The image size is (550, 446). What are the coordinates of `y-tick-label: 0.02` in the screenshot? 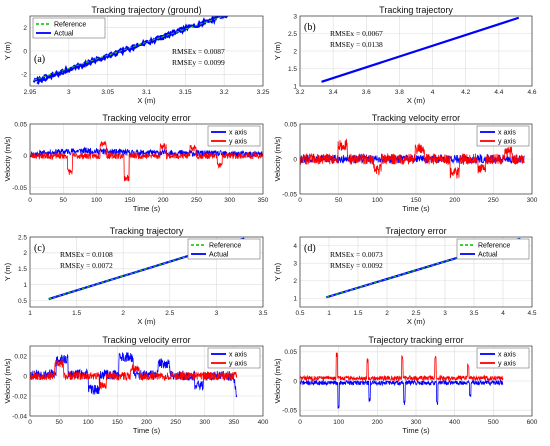 It's located at (20, 356).